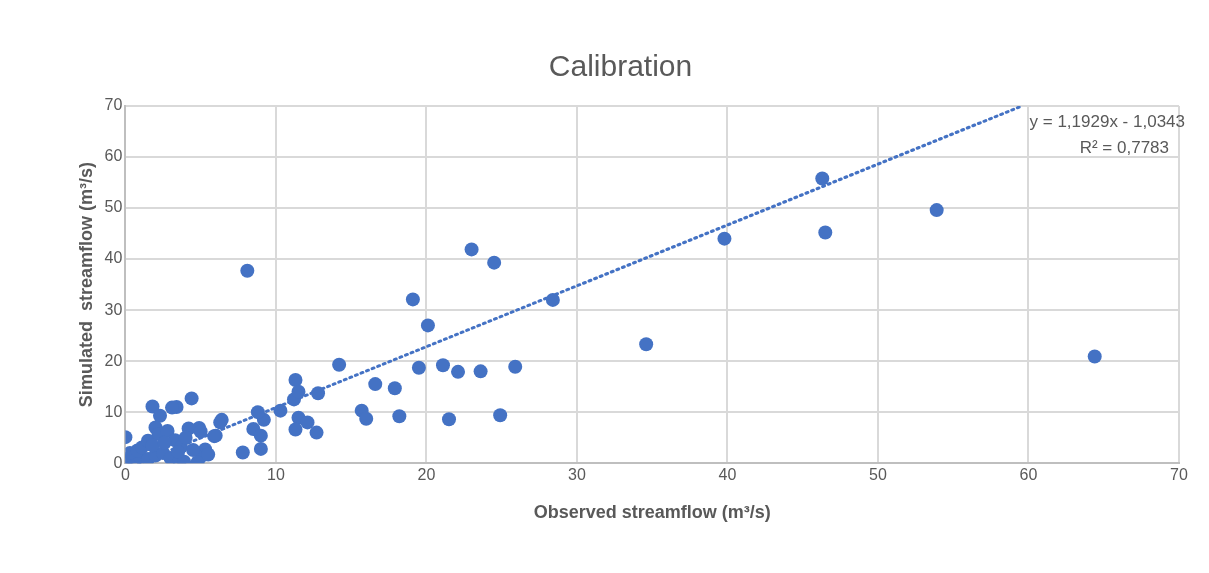  I want to click on x-tick-label: 50, so click(878, 475).